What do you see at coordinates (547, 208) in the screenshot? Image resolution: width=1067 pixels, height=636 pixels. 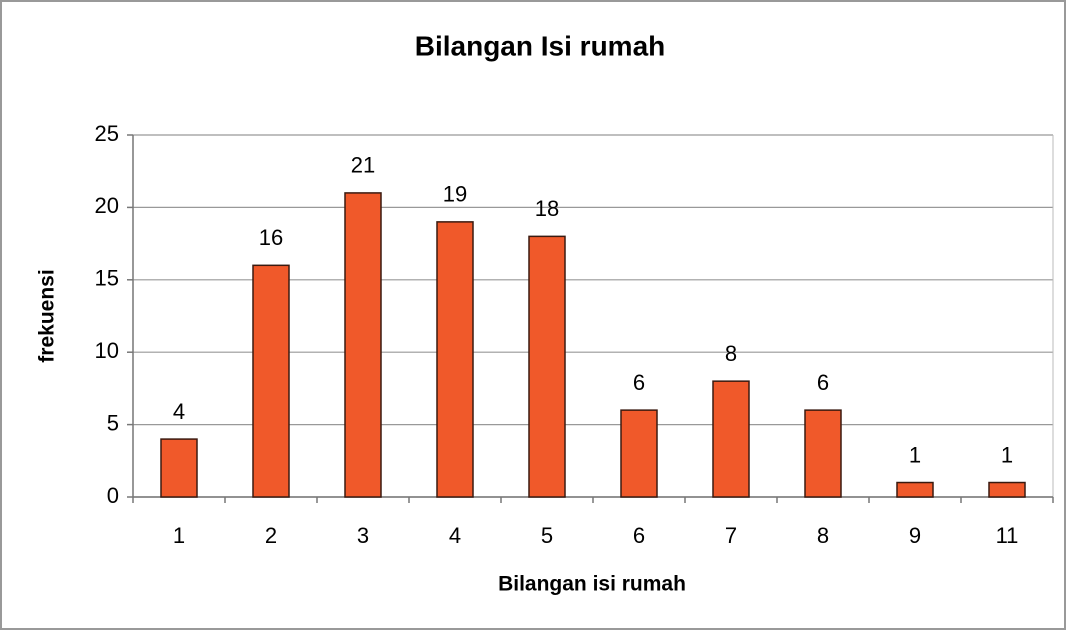 I see `data-label: 18` at bounding box center [547, 208].